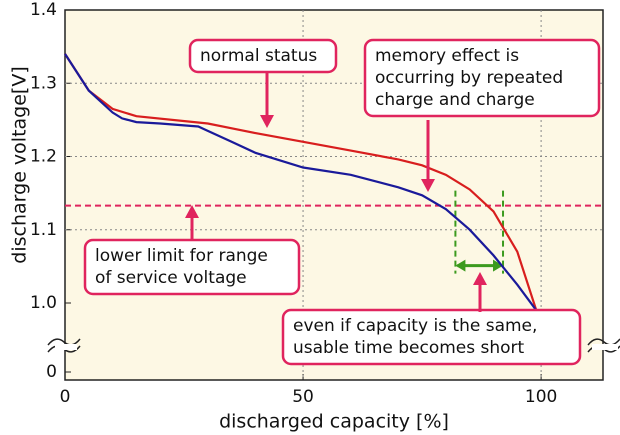  Describe the element at coordinates (43, 230) in the screenshot. I see `y-tick-label: 1.1` at that location.